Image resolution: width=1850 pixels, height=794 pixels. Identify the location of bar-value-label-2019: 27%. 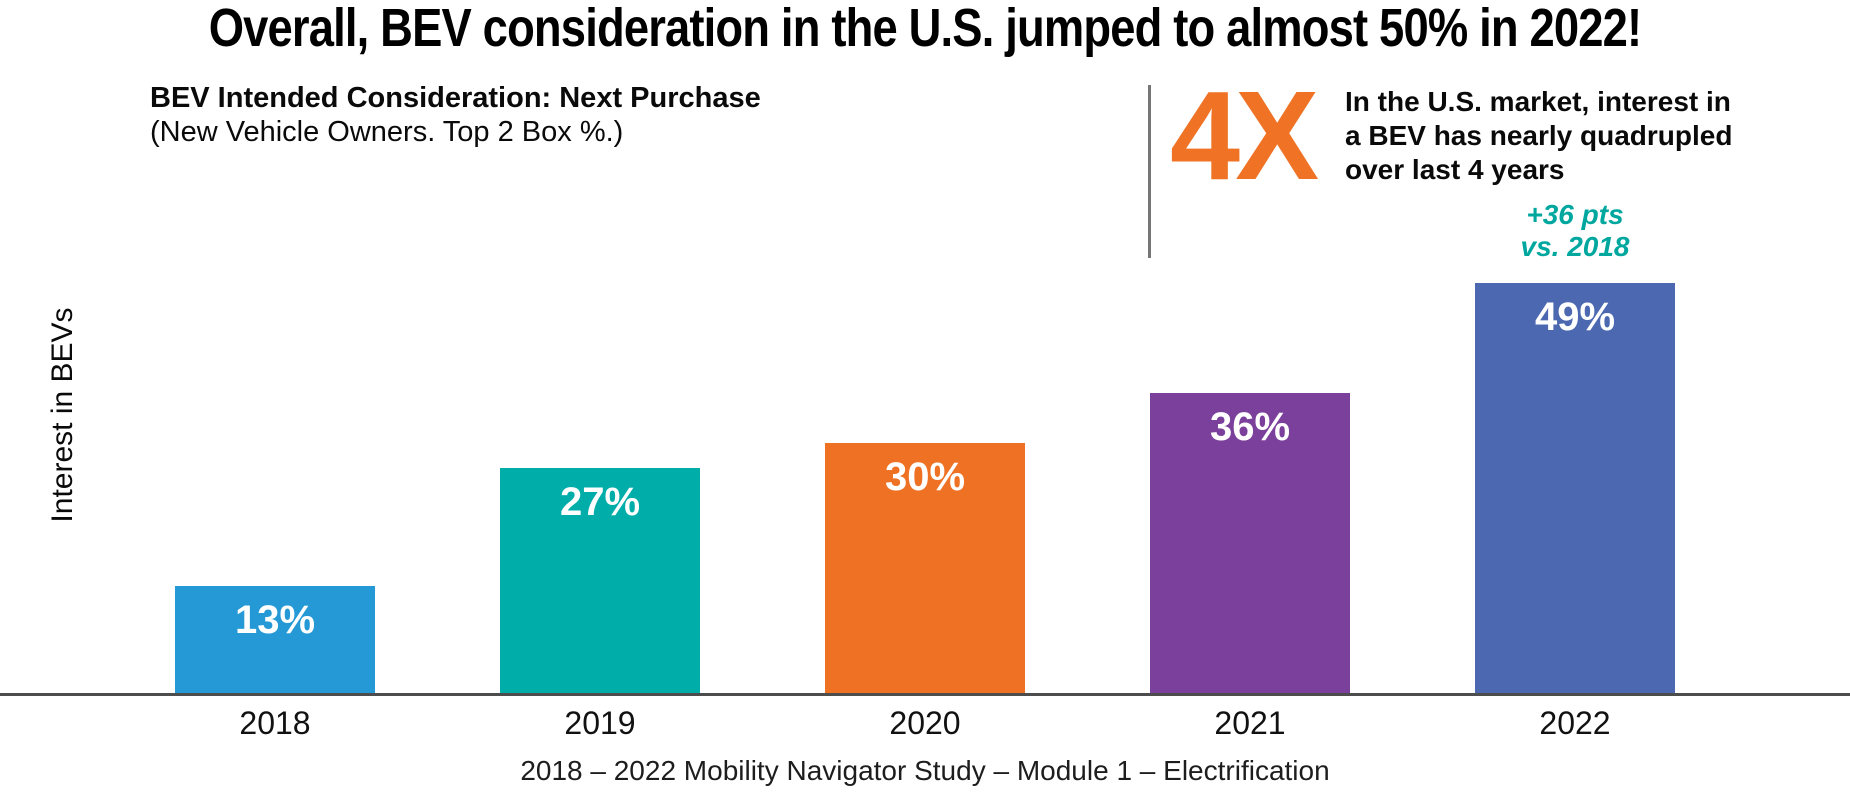
(600, 502).